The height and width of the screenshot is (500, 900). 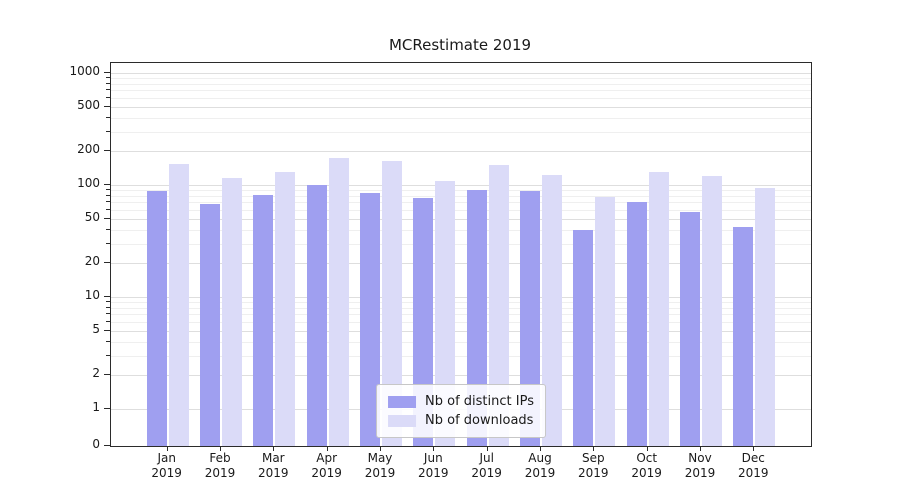 What do you see at coordinates (479, 420) in the screenshot?
I see `legend-label-downloads: Nb of downloads` at bounding box center [479, 420].